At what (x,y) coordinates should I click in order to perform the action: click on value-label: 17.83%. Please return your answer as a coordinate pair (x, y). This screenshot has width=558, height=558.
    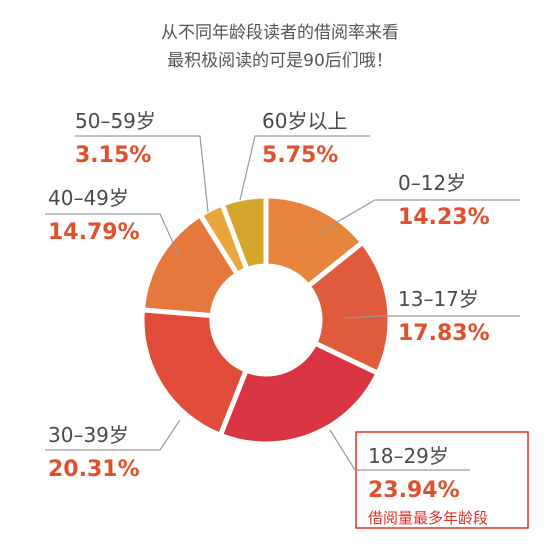
    Looking at the image, I should click on (444, 333).